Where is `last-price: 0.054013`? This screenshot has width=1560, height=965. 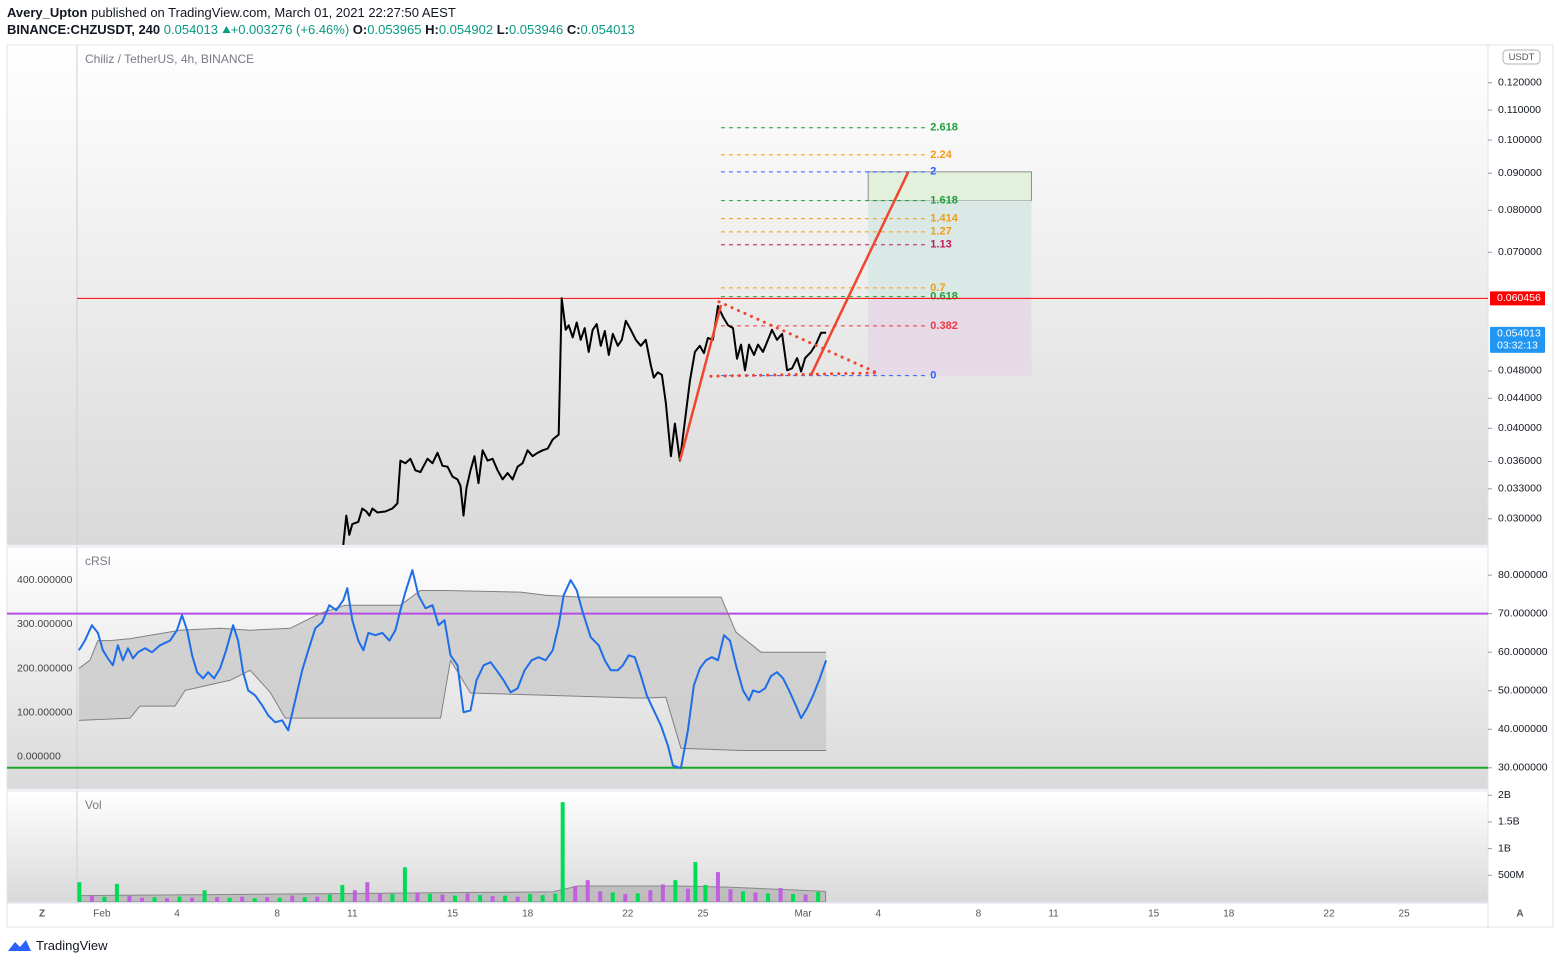
last-price: 0.054013 is located at coordinates (190, 29).